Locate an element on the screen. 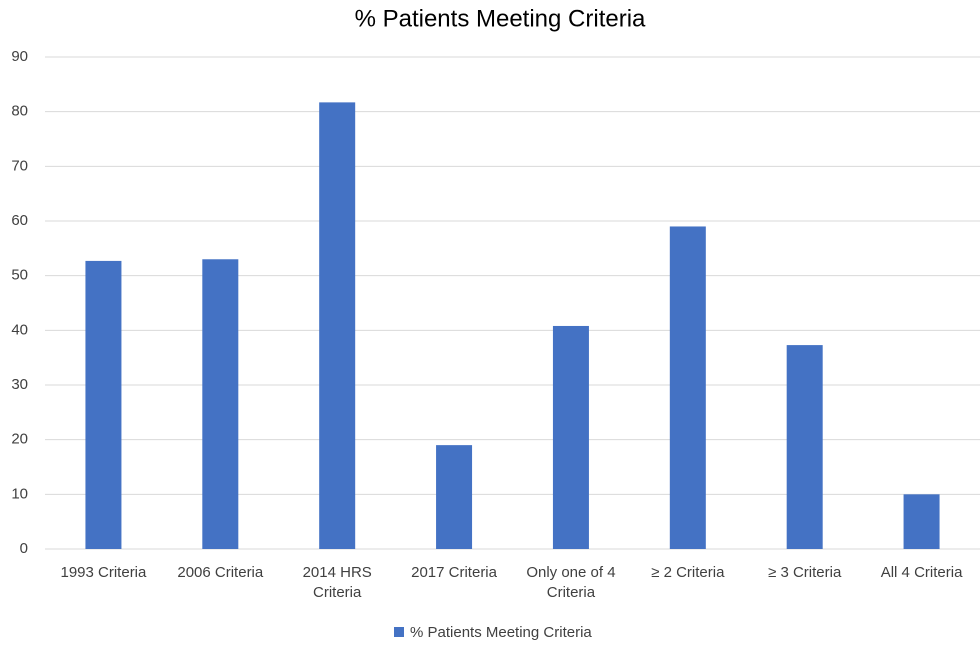 The image size is (980, 647). y-tick-label: 80 is located at coordinates (19, 111).